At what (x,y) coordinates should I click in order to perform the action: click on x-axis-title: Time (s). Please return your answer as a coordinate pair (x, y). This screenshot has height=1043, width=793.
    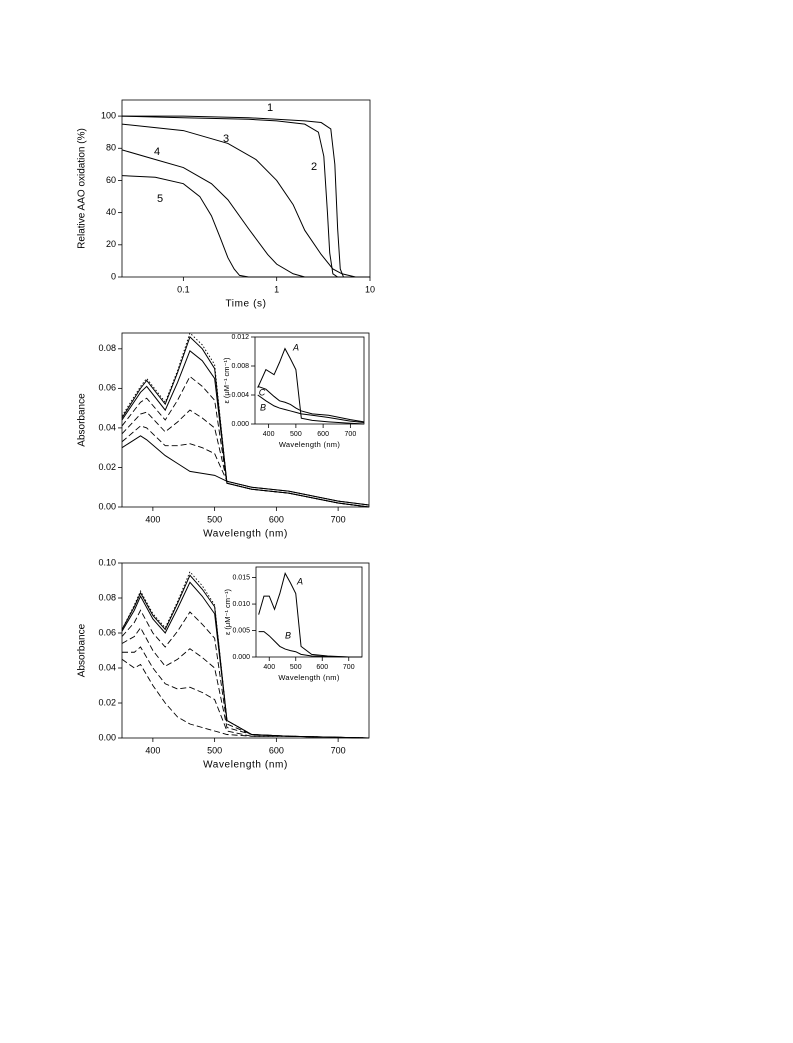
    Looking at the image, I should click on (245, 304).